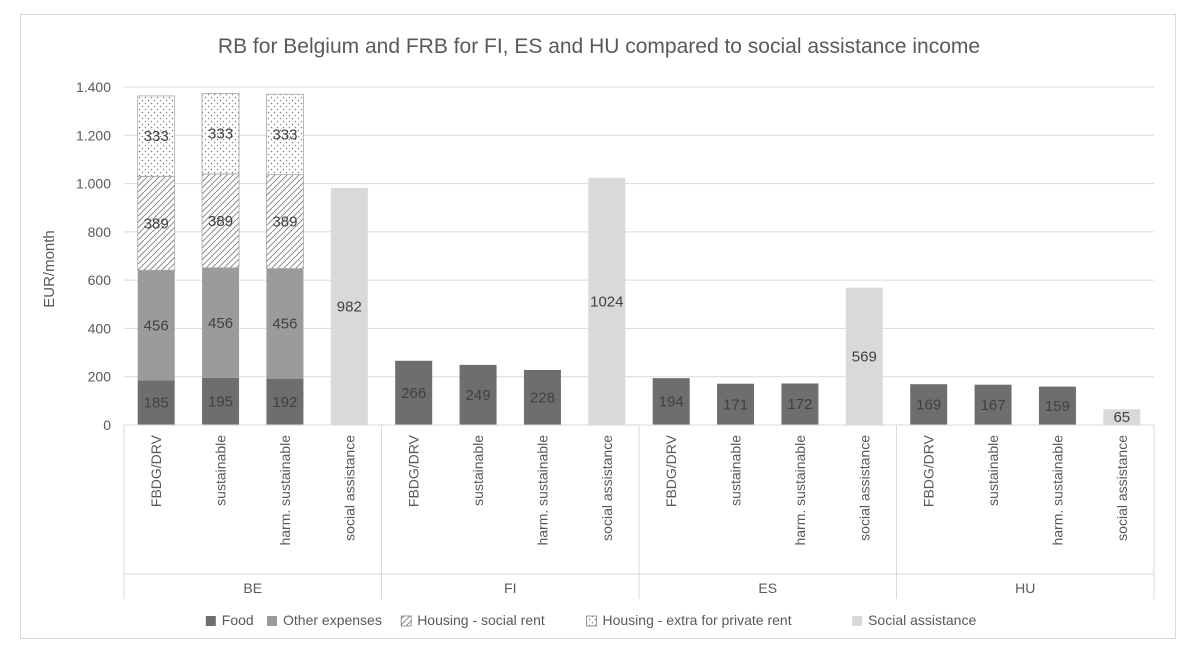  Describe the element at coordinates (689, 620) in the screenshot. I see `legend-item: Housing - extra for private rent` at that location.